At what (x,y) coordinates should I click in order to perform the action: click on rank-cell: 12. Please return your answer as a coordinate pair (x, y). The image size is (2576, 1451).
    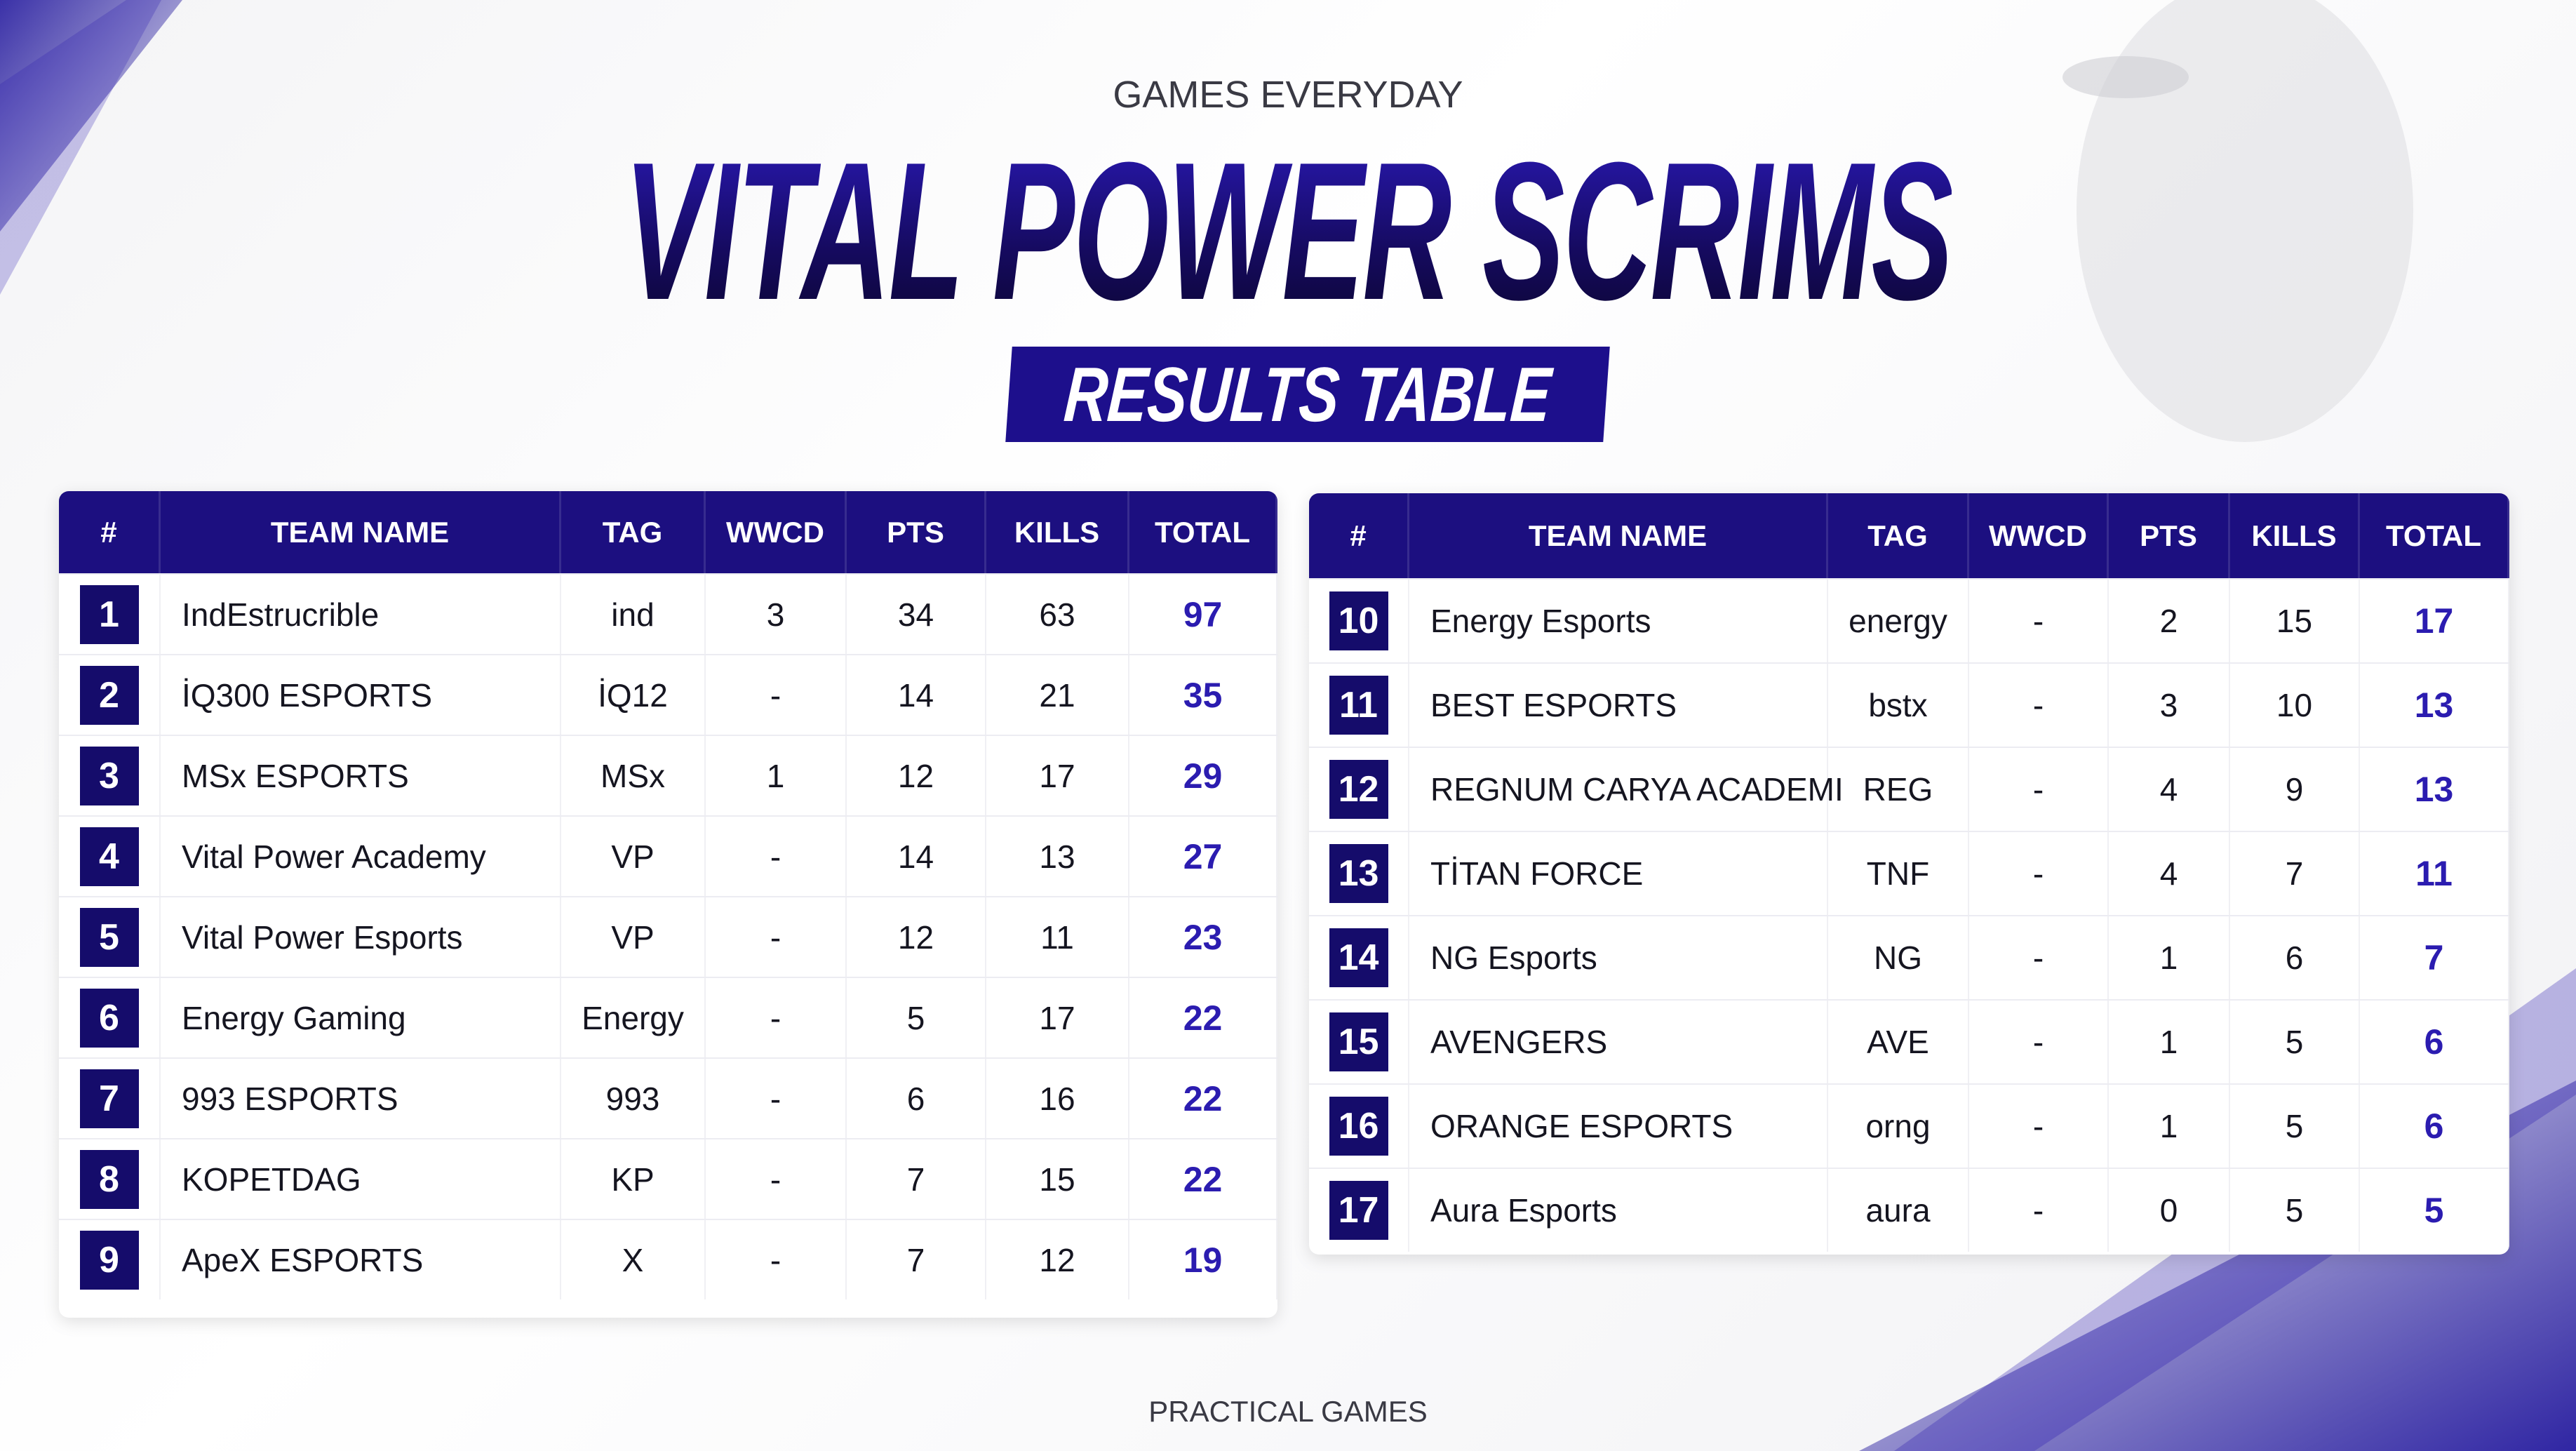
    Looking at the image, I should click on (1359, 789).